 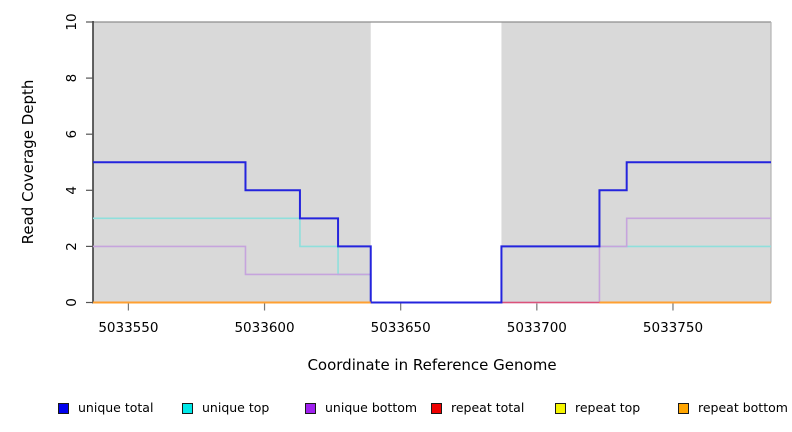 What do you see at coordinates (72, 302) in the screenshot?
I see `y-tick-label: 0` at bounding box center [72, 302].